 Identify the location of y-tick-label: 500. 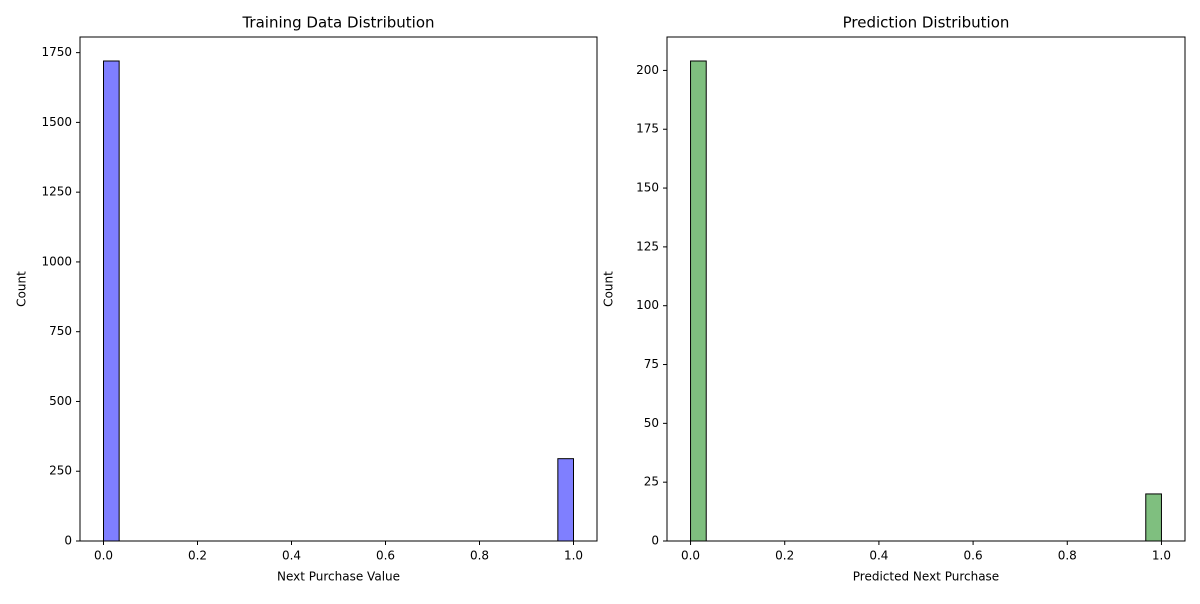
(60, 401).